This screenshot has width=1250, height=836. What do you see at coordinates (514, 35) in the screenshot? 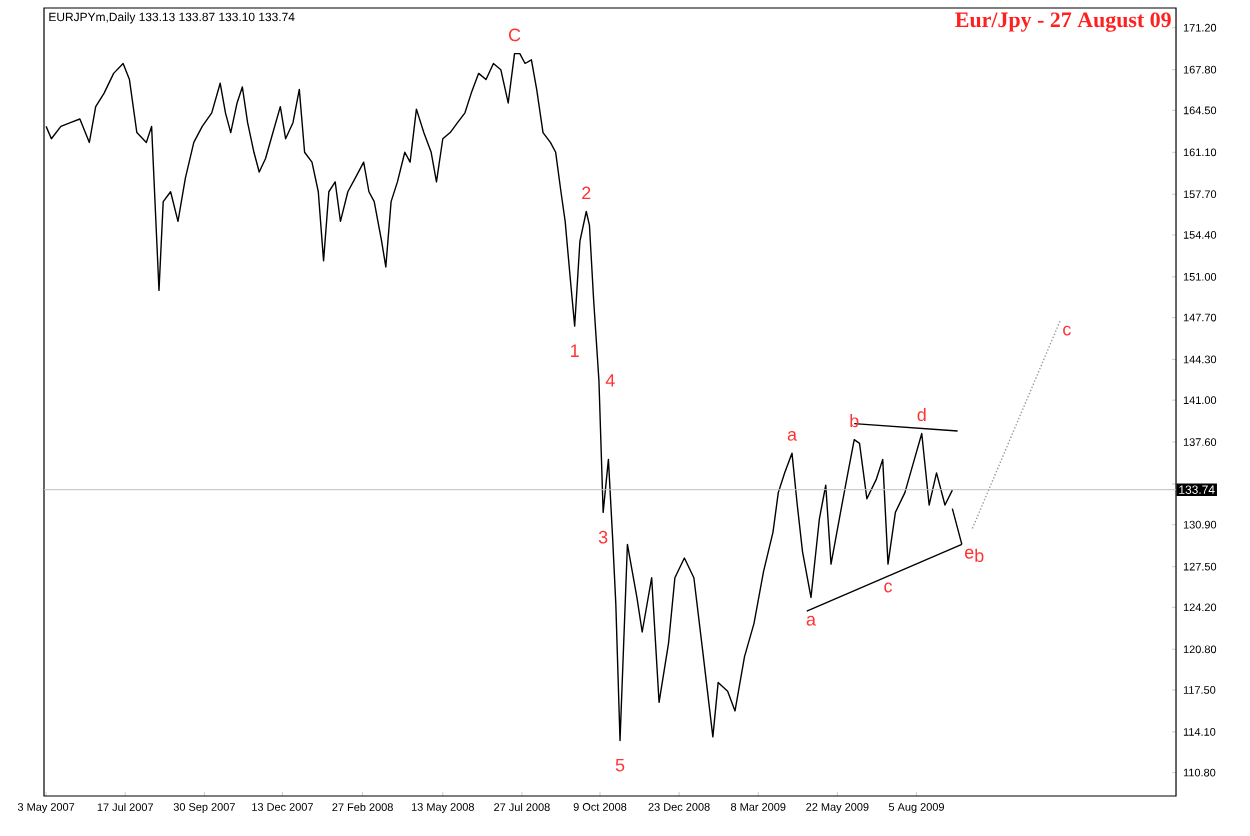
I see `annotation: C` at bounding box center [514, 35].